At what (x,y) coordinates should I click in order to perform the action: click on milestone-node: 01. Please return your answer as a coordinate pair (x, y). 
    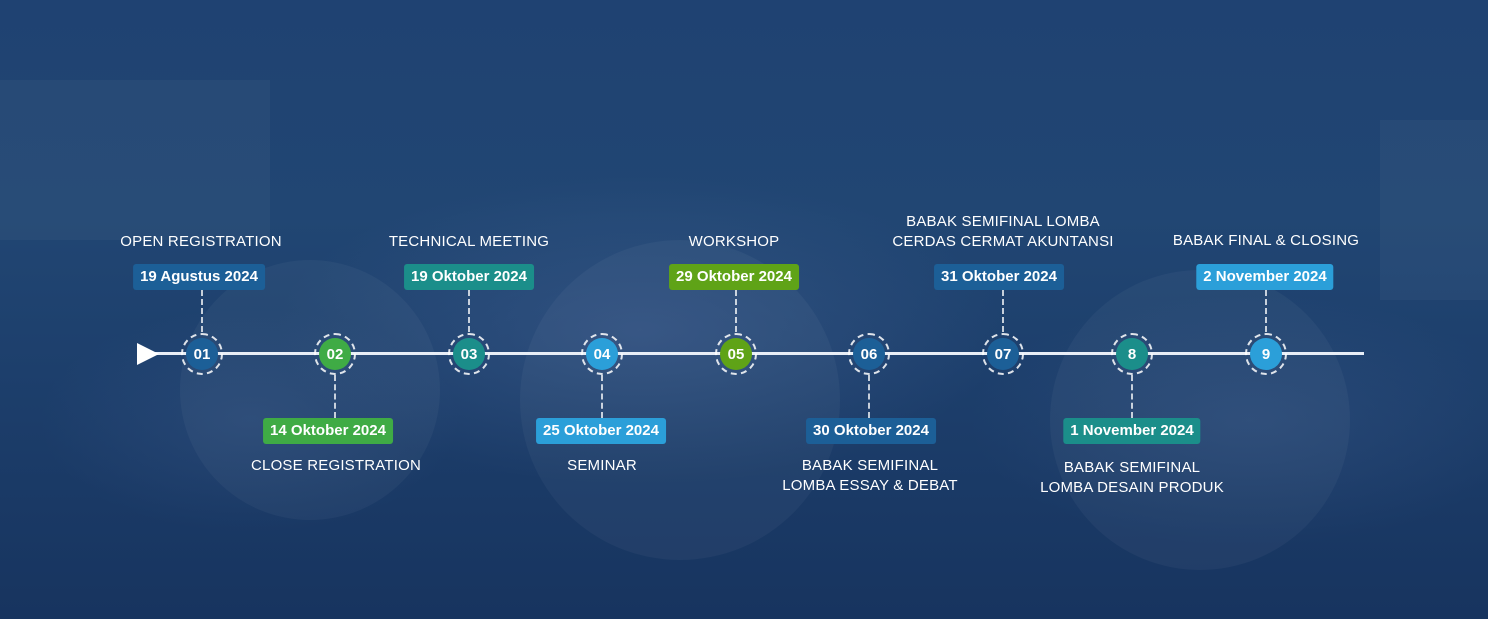
    Looking at the image, I should click on (202, 354).